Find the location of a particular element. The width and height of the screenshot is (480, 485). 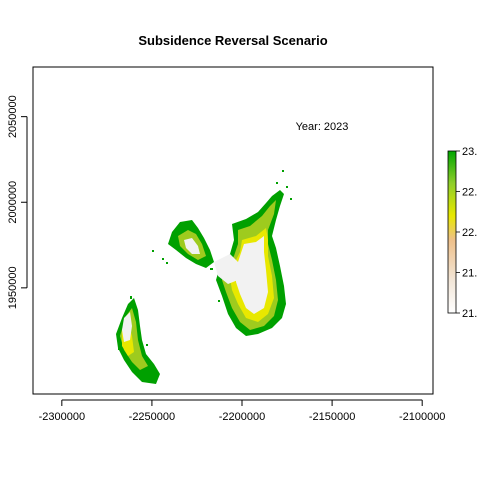

legend-tick-label: 23. is located at coordinates (469, 152).